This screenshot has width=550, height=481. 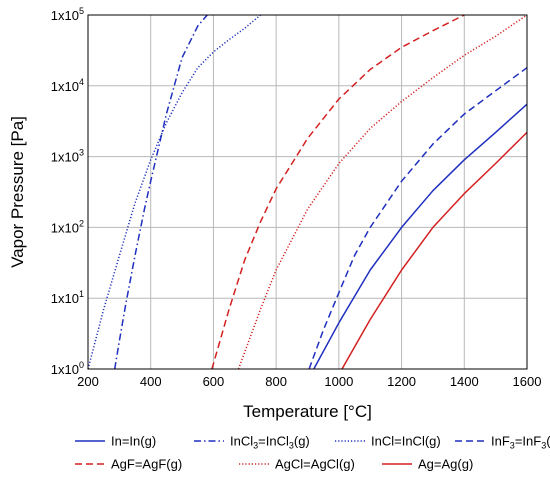 I want to click on x-tick-label: 1200, so click(x=401, y=381).